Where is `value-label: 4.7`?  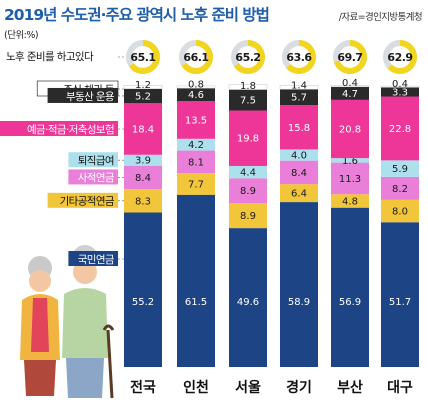 value-label: 4.7 is located at coordinates (350, 94).